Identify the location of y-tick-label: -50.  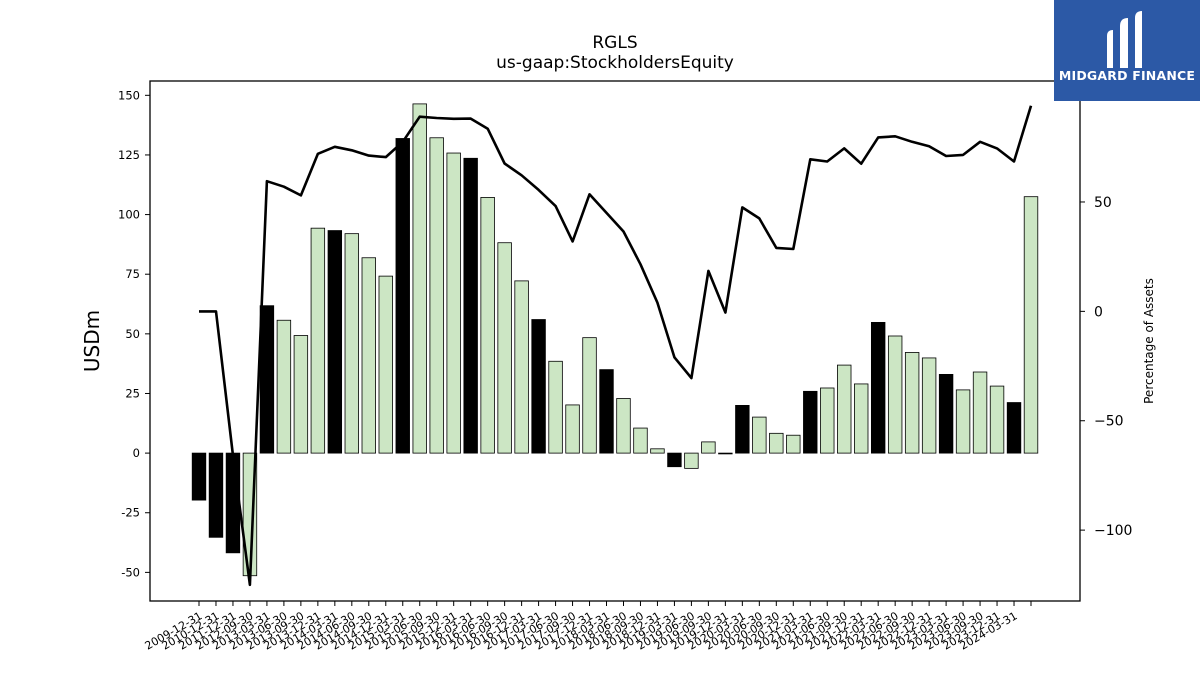
(130, 572).